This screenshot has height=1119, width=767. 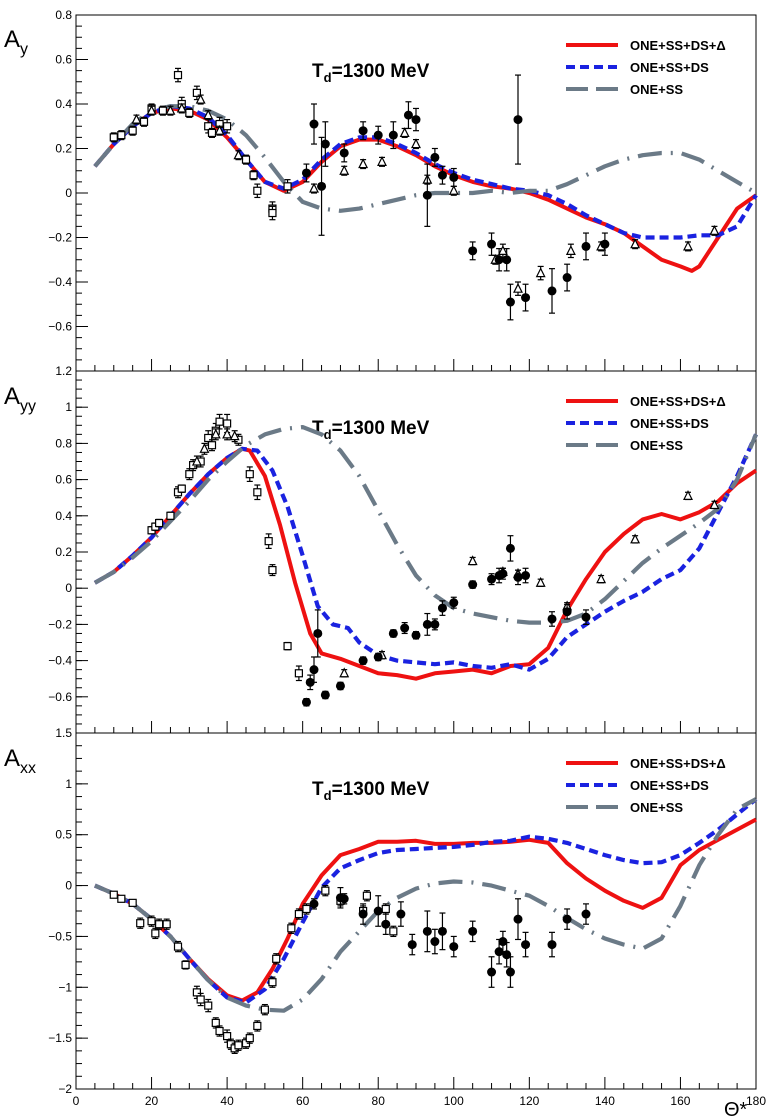 I want to click on y-tick-label: 0.2, so click(x=63, y=149).